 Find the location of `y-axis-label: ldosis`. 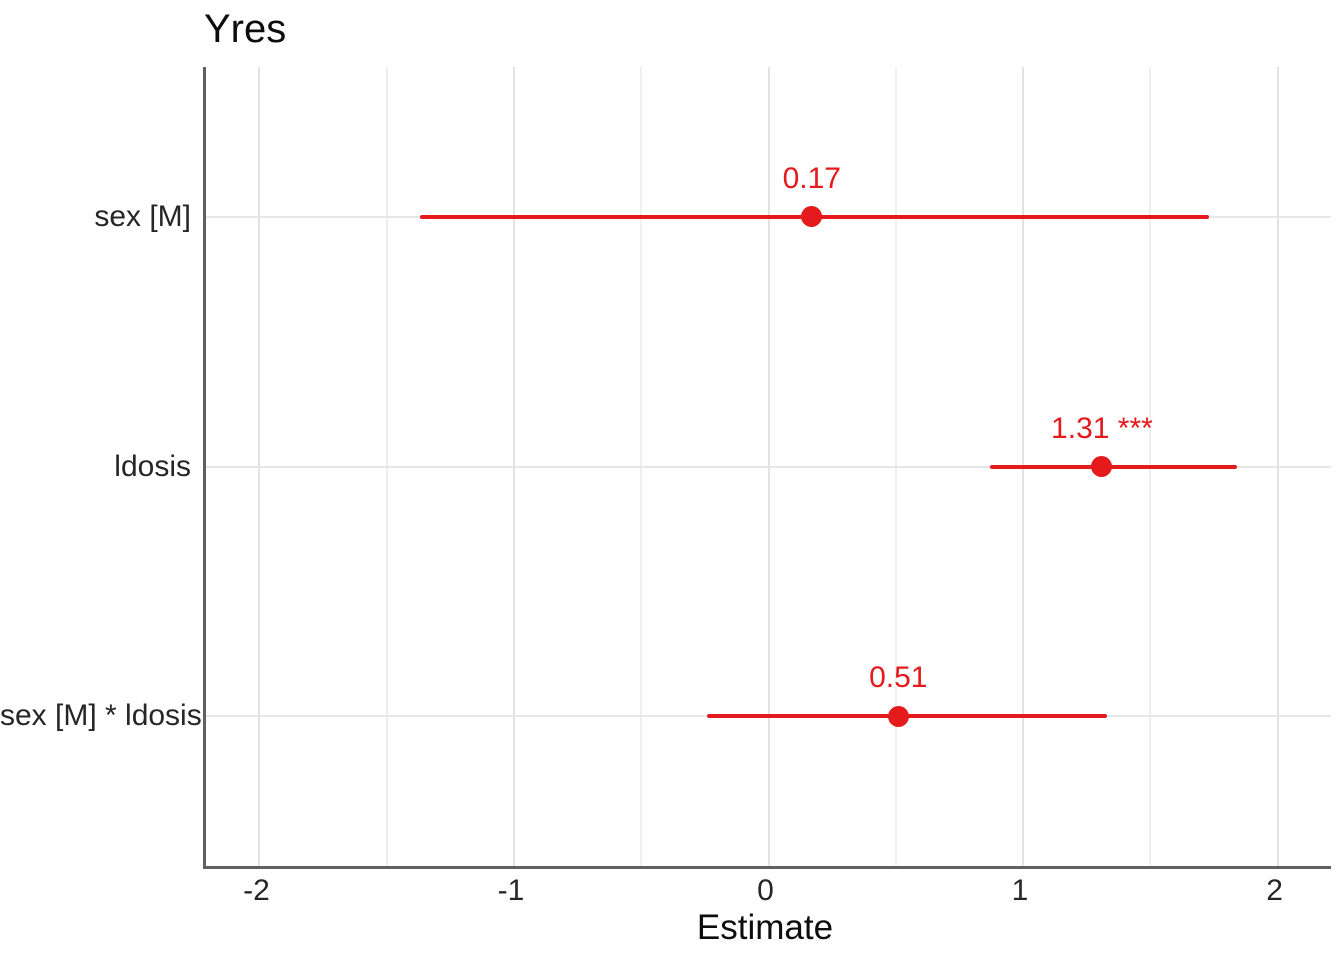

y-axis-label: ldosis is located at coordinates (152, 466).